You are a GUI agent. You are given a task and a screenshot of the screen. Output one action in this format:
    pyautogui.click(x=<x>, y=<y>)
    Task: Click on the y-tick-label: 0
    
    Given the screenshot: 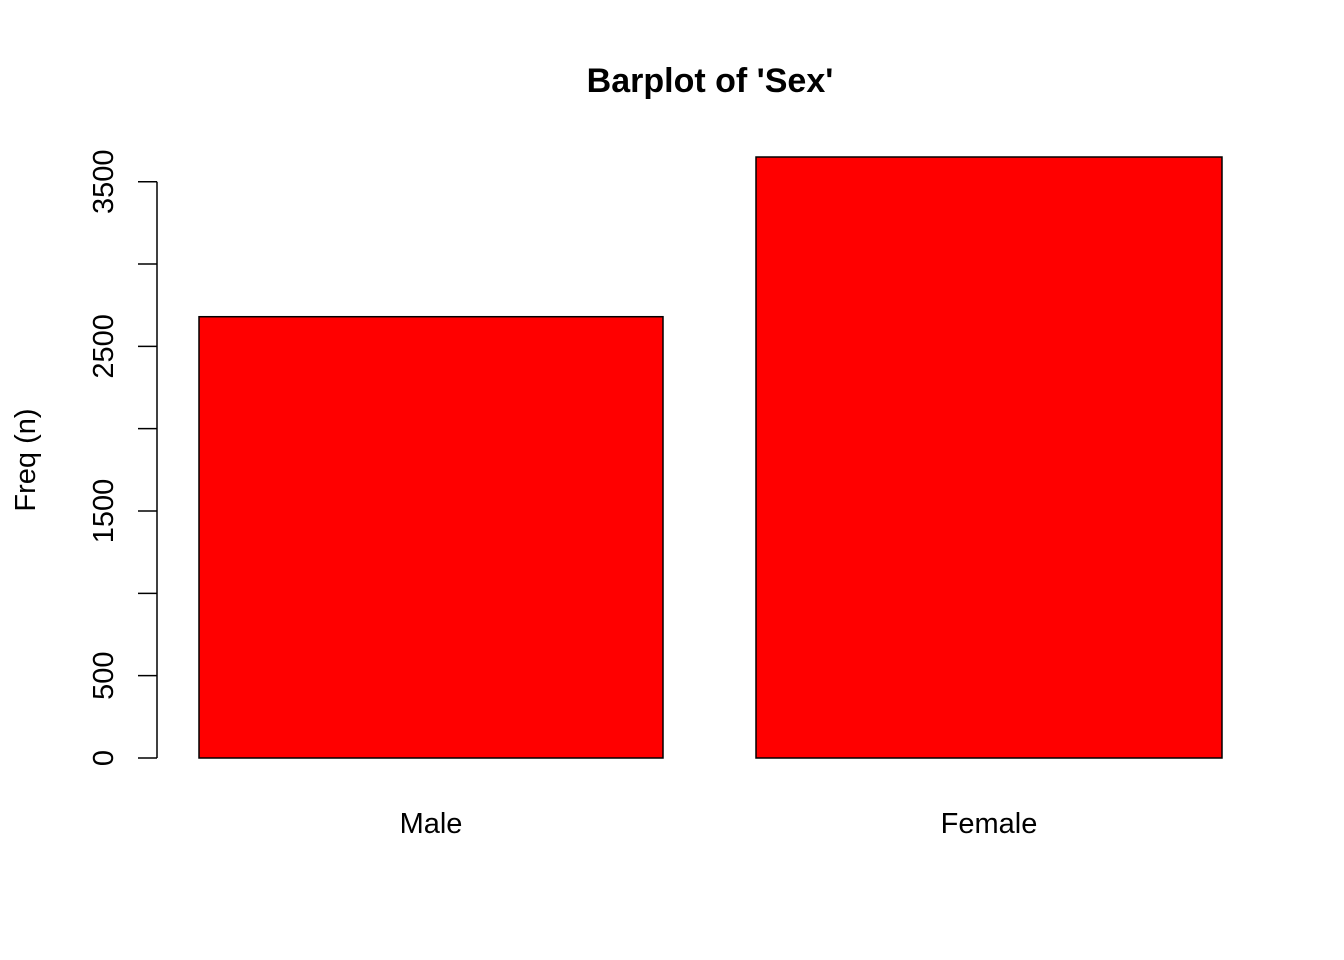 What is the action you would take?
    pyautogui.click(x=104, y=758)
    